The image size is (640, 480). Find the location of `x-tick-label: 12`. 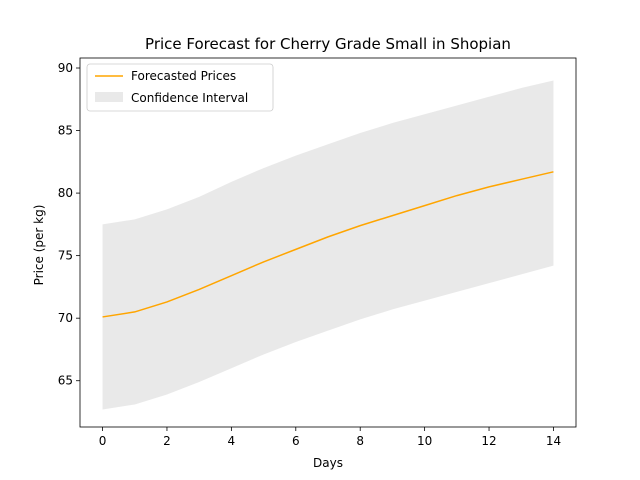

x-tick-label: 12 is located at coordinates (488, 441).